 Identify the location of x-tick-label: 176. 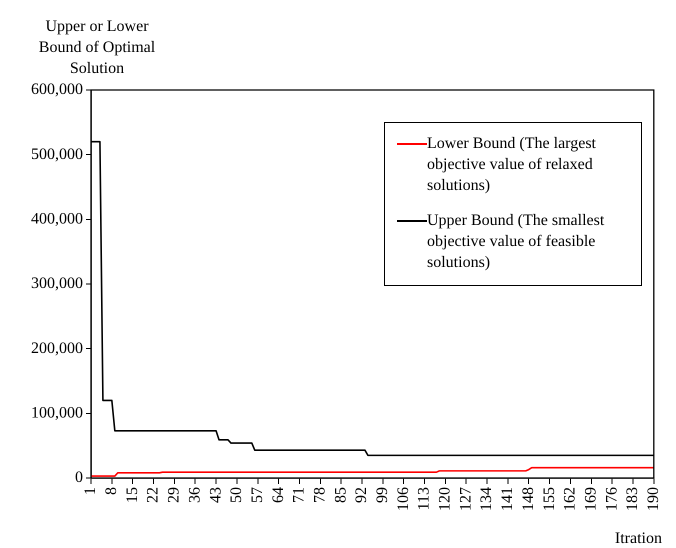
(611, 499).